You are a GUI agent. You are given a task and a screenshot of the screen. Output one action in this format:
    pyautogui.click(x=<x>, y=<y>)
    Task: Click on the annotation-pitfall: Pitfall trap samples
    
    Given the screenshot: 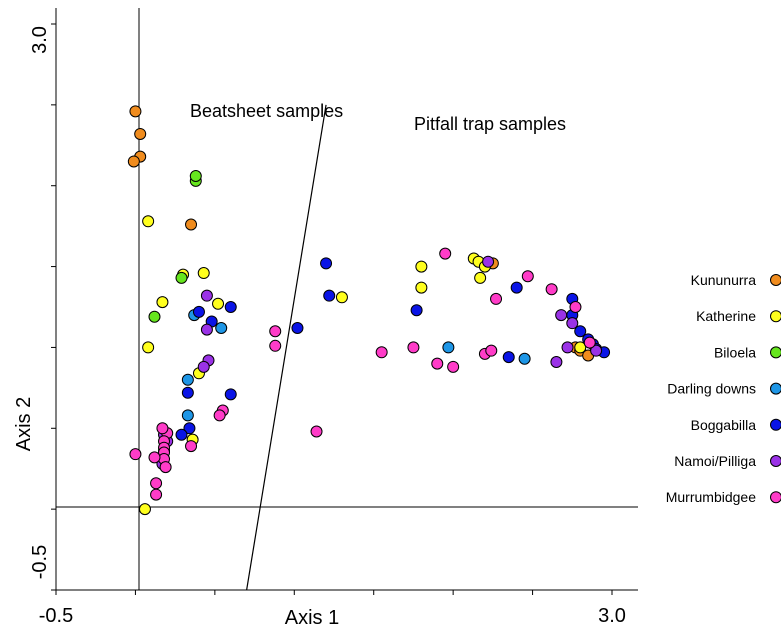 What is the action you would take?
    pyautogui.click(x=490, y=124)
    